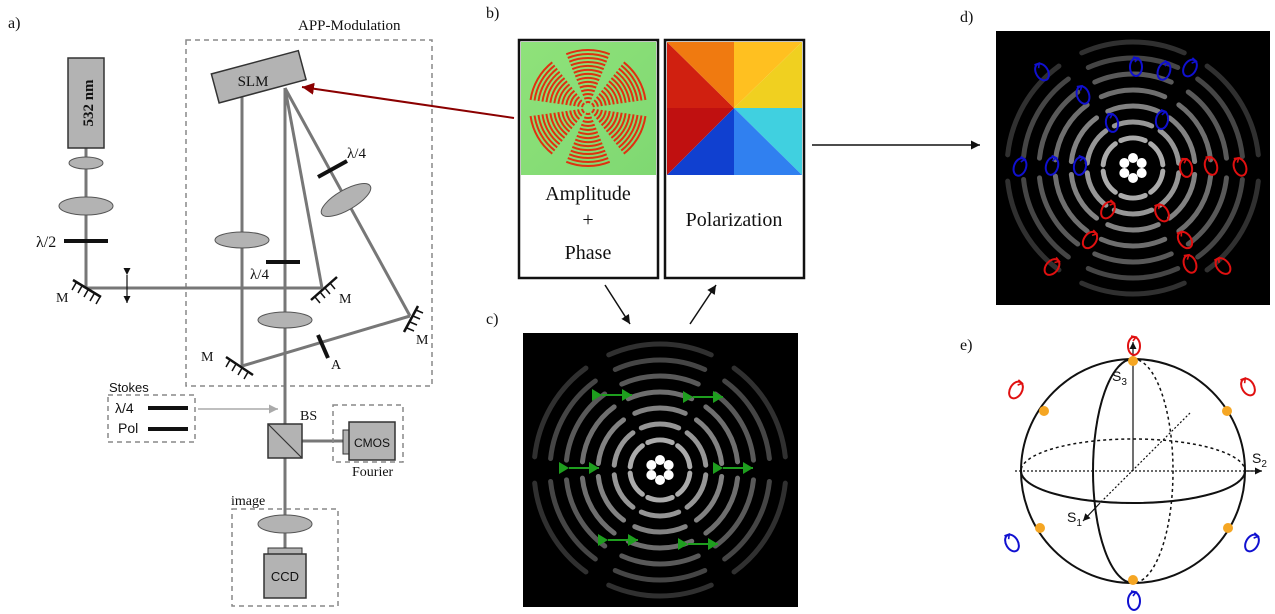  Describe the element at coordinates (89, 103) in the screenshot. I see `laser-label: 532 nm` at that location.